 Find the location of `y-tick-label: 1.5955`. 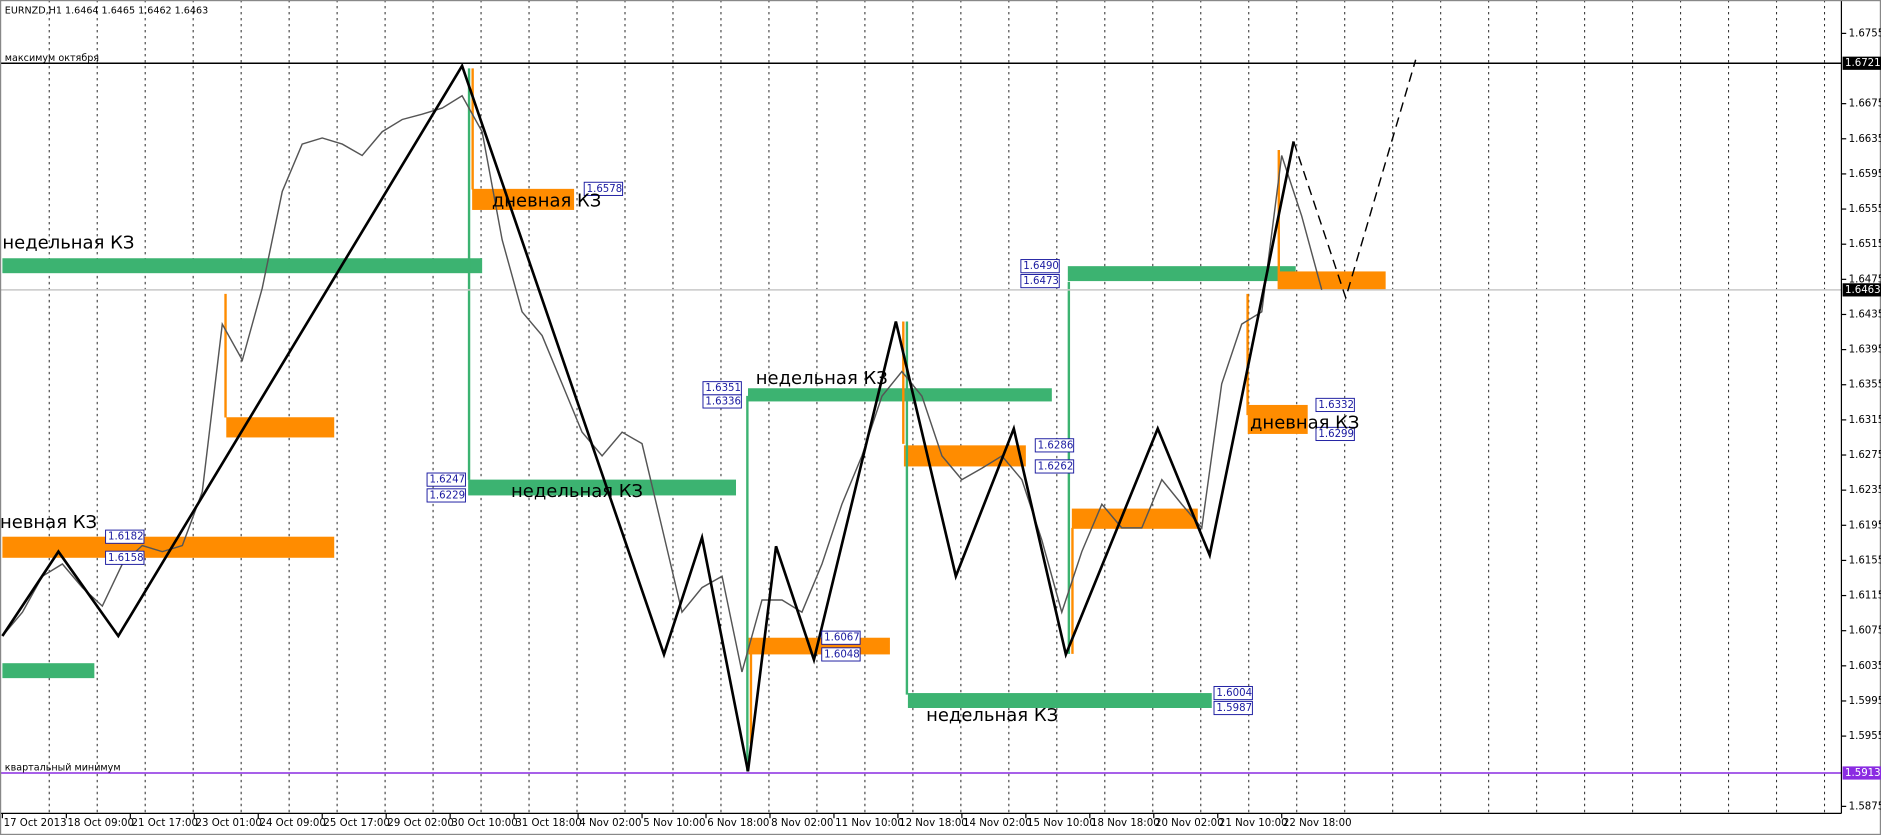

y-tick-label: 1.5955 is located at coordinates (1865, 736).